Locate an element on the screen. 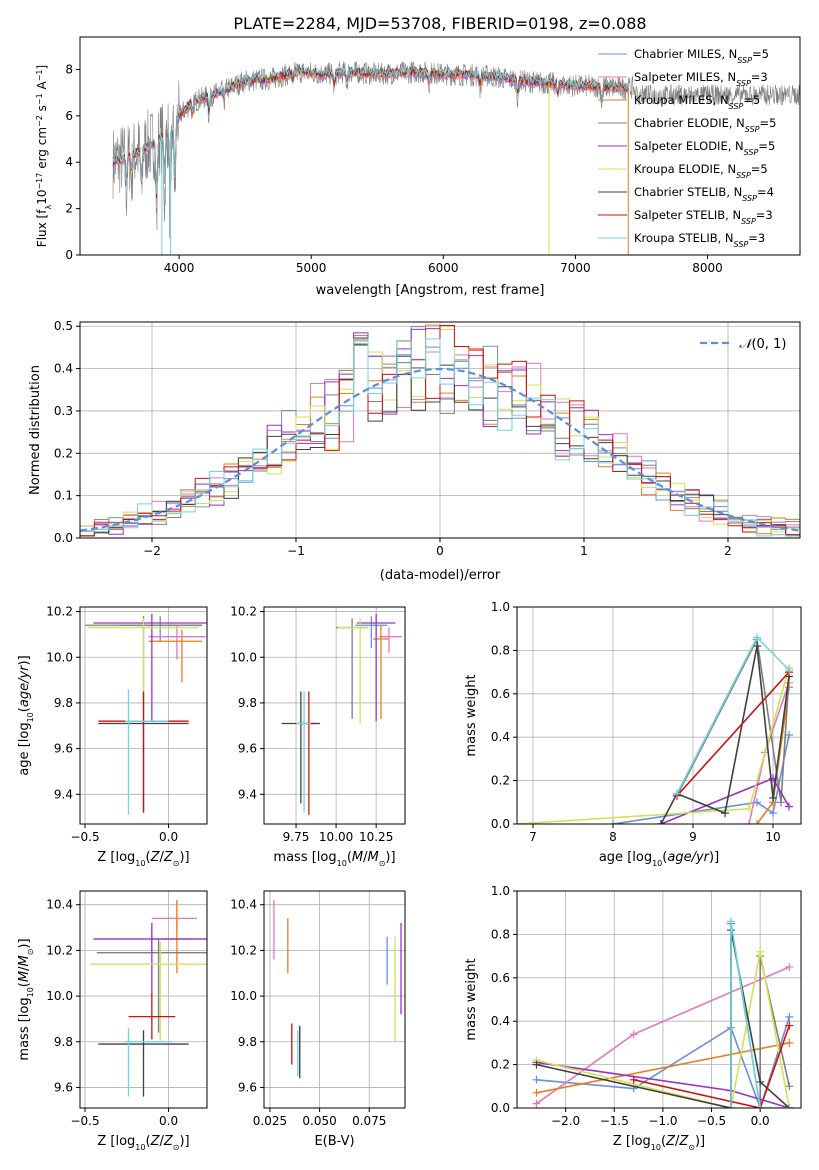 The height and width of the screenshot is (1170, 819). y-tick-label: 0.5 is located at coordinates (63, 326).